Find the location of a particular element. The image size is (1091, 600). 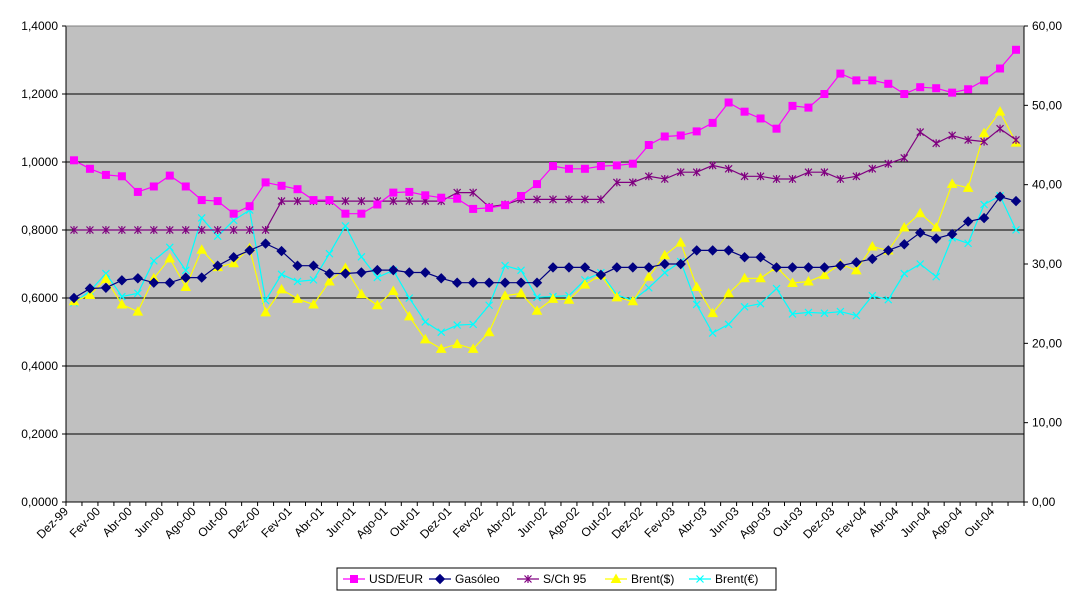

x-tick-label: Dez-02 is located at coordinates (627, 522).